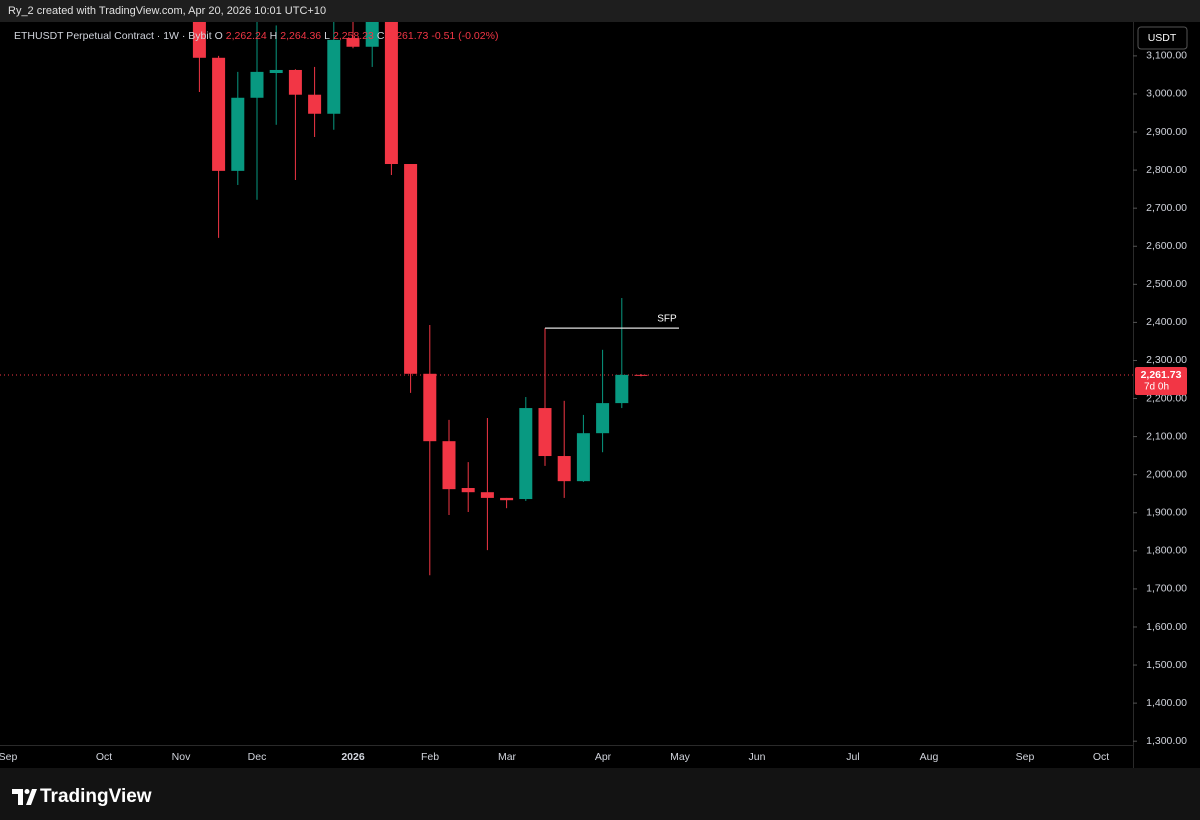 The height and width of the screenshot is (820, 1200). What do you see at coordinates (1166, 246) in the screenshot?
I see `y-tick-label: 2,600.00` at bounding box center [1166, 246].